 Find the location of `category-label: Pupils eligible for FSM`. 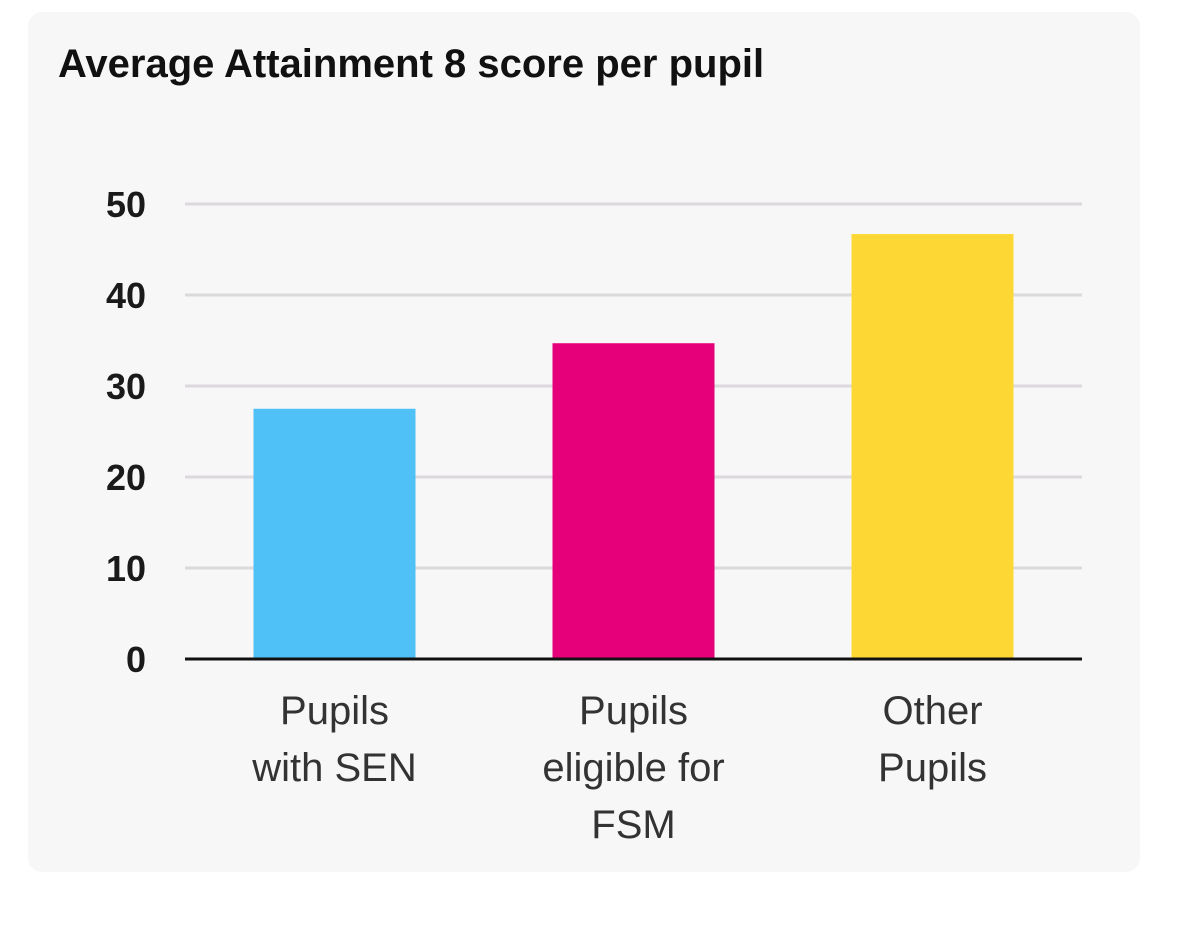

category-label: Pupils eligible for FSM is located at coordinates (633, 768).